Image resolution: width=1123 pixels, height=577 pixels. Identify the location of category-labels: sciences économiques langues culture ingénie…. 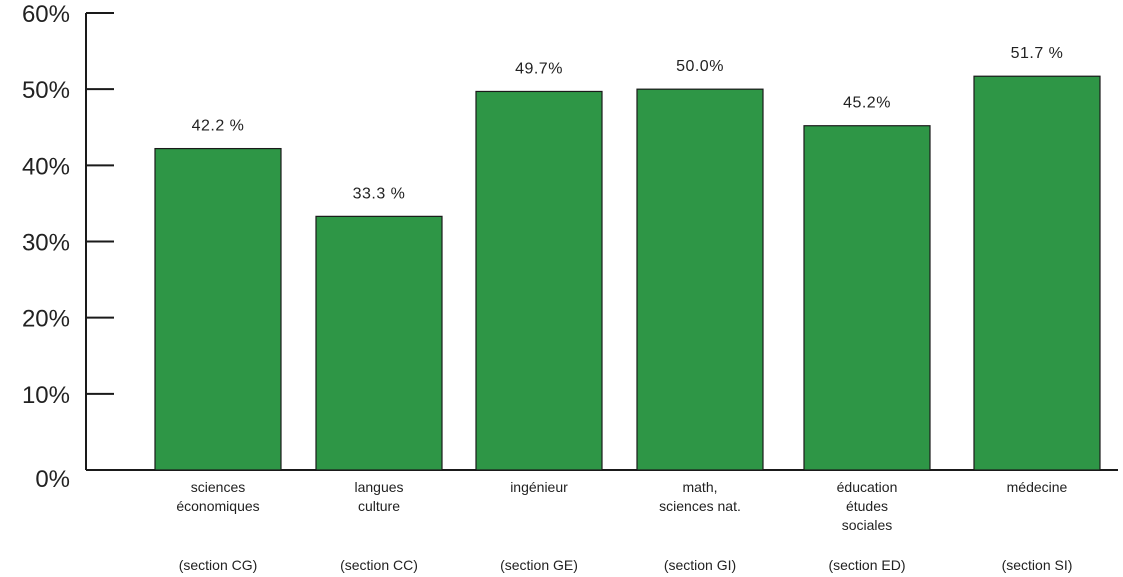
(621, 506).